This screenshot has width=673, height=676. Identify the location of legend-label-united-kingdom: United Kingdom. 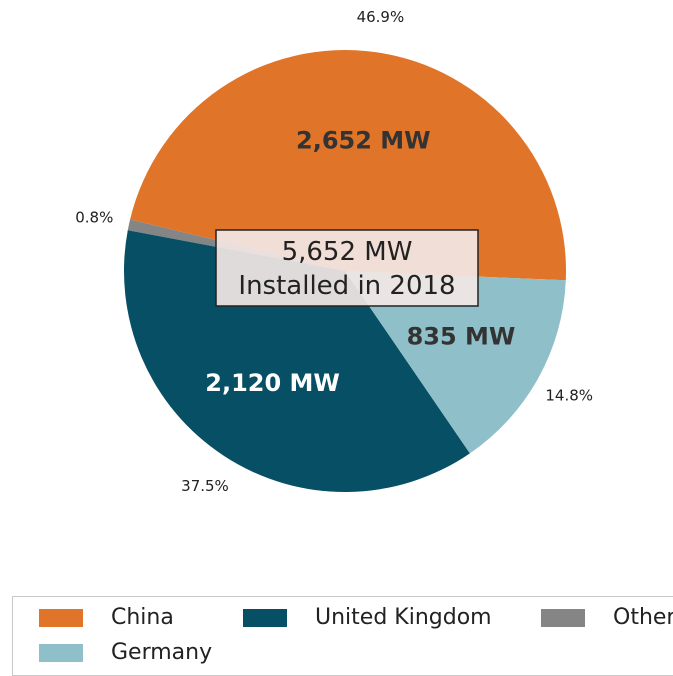
(403, 617).